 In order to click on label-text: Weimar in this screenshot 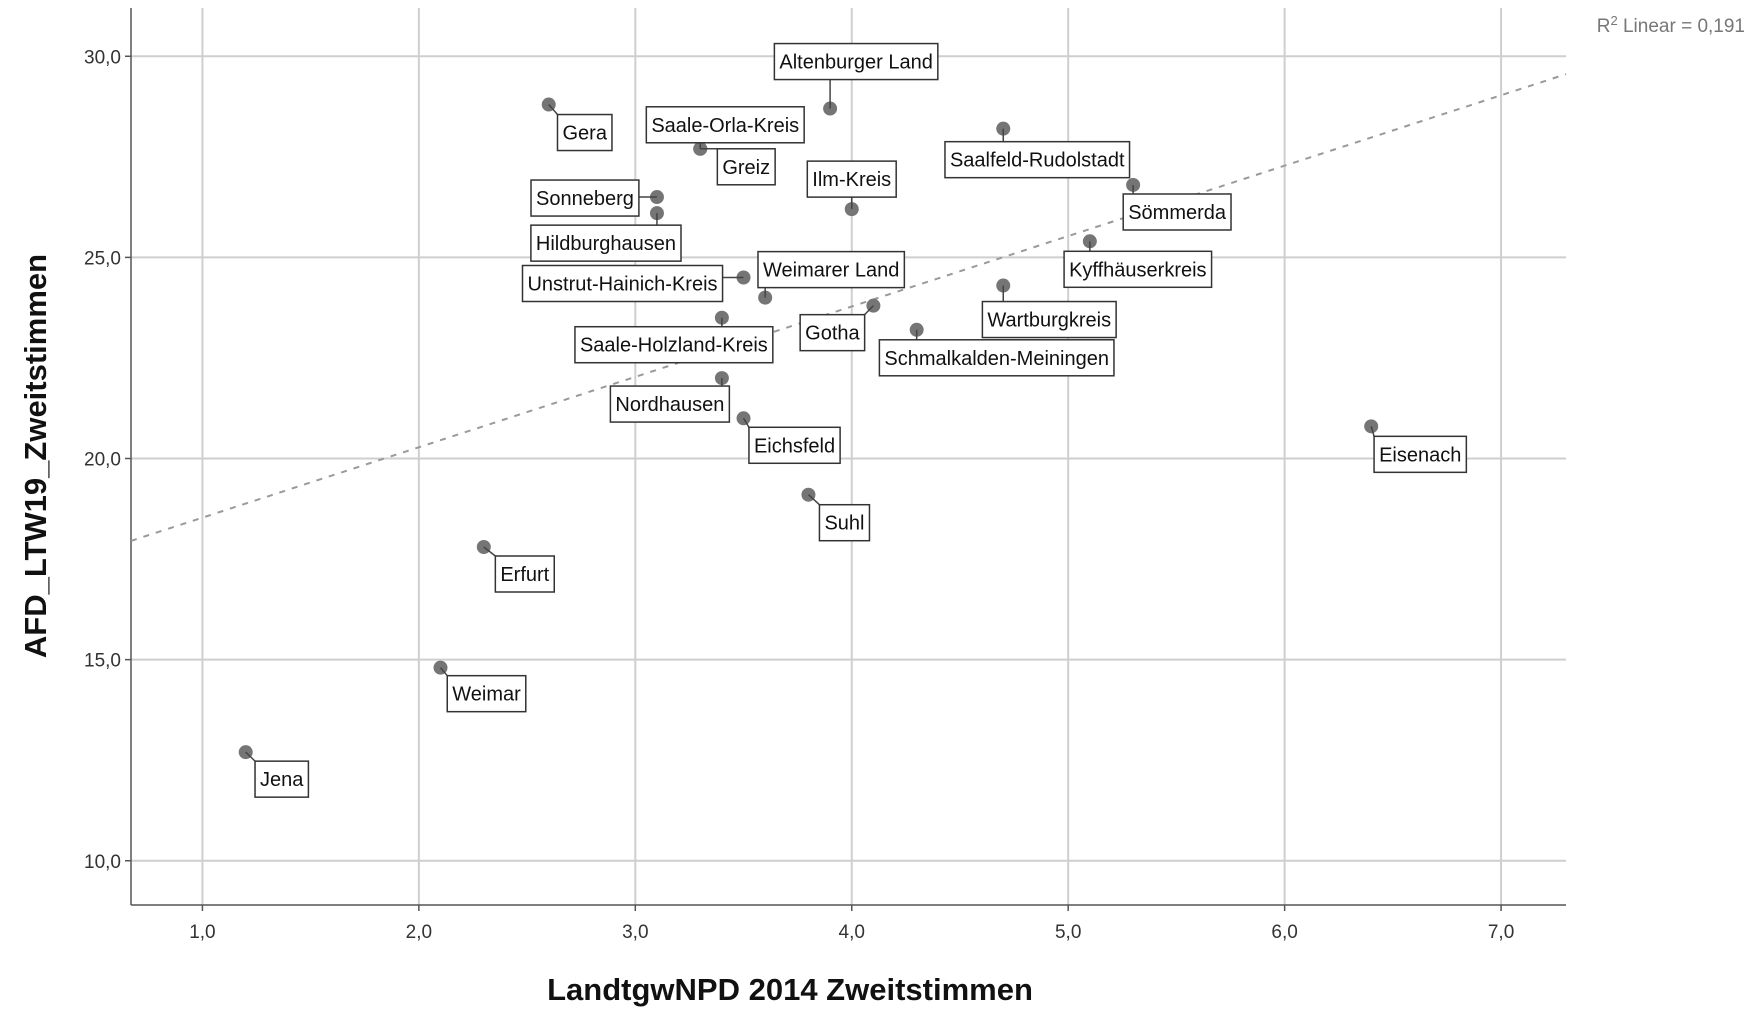, I will do `click(486, 695)`.